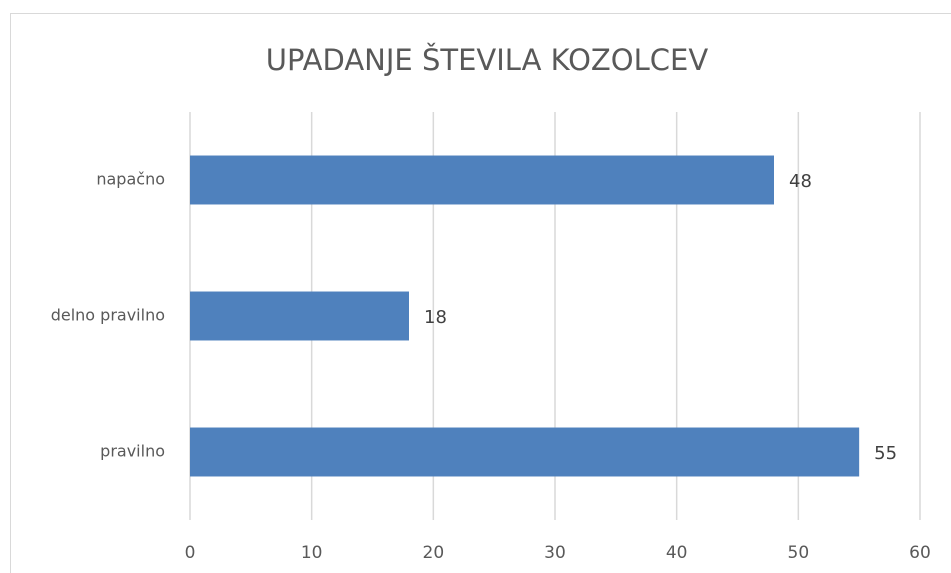  I want to click on x-tick-label: 60, so click(920, 553).